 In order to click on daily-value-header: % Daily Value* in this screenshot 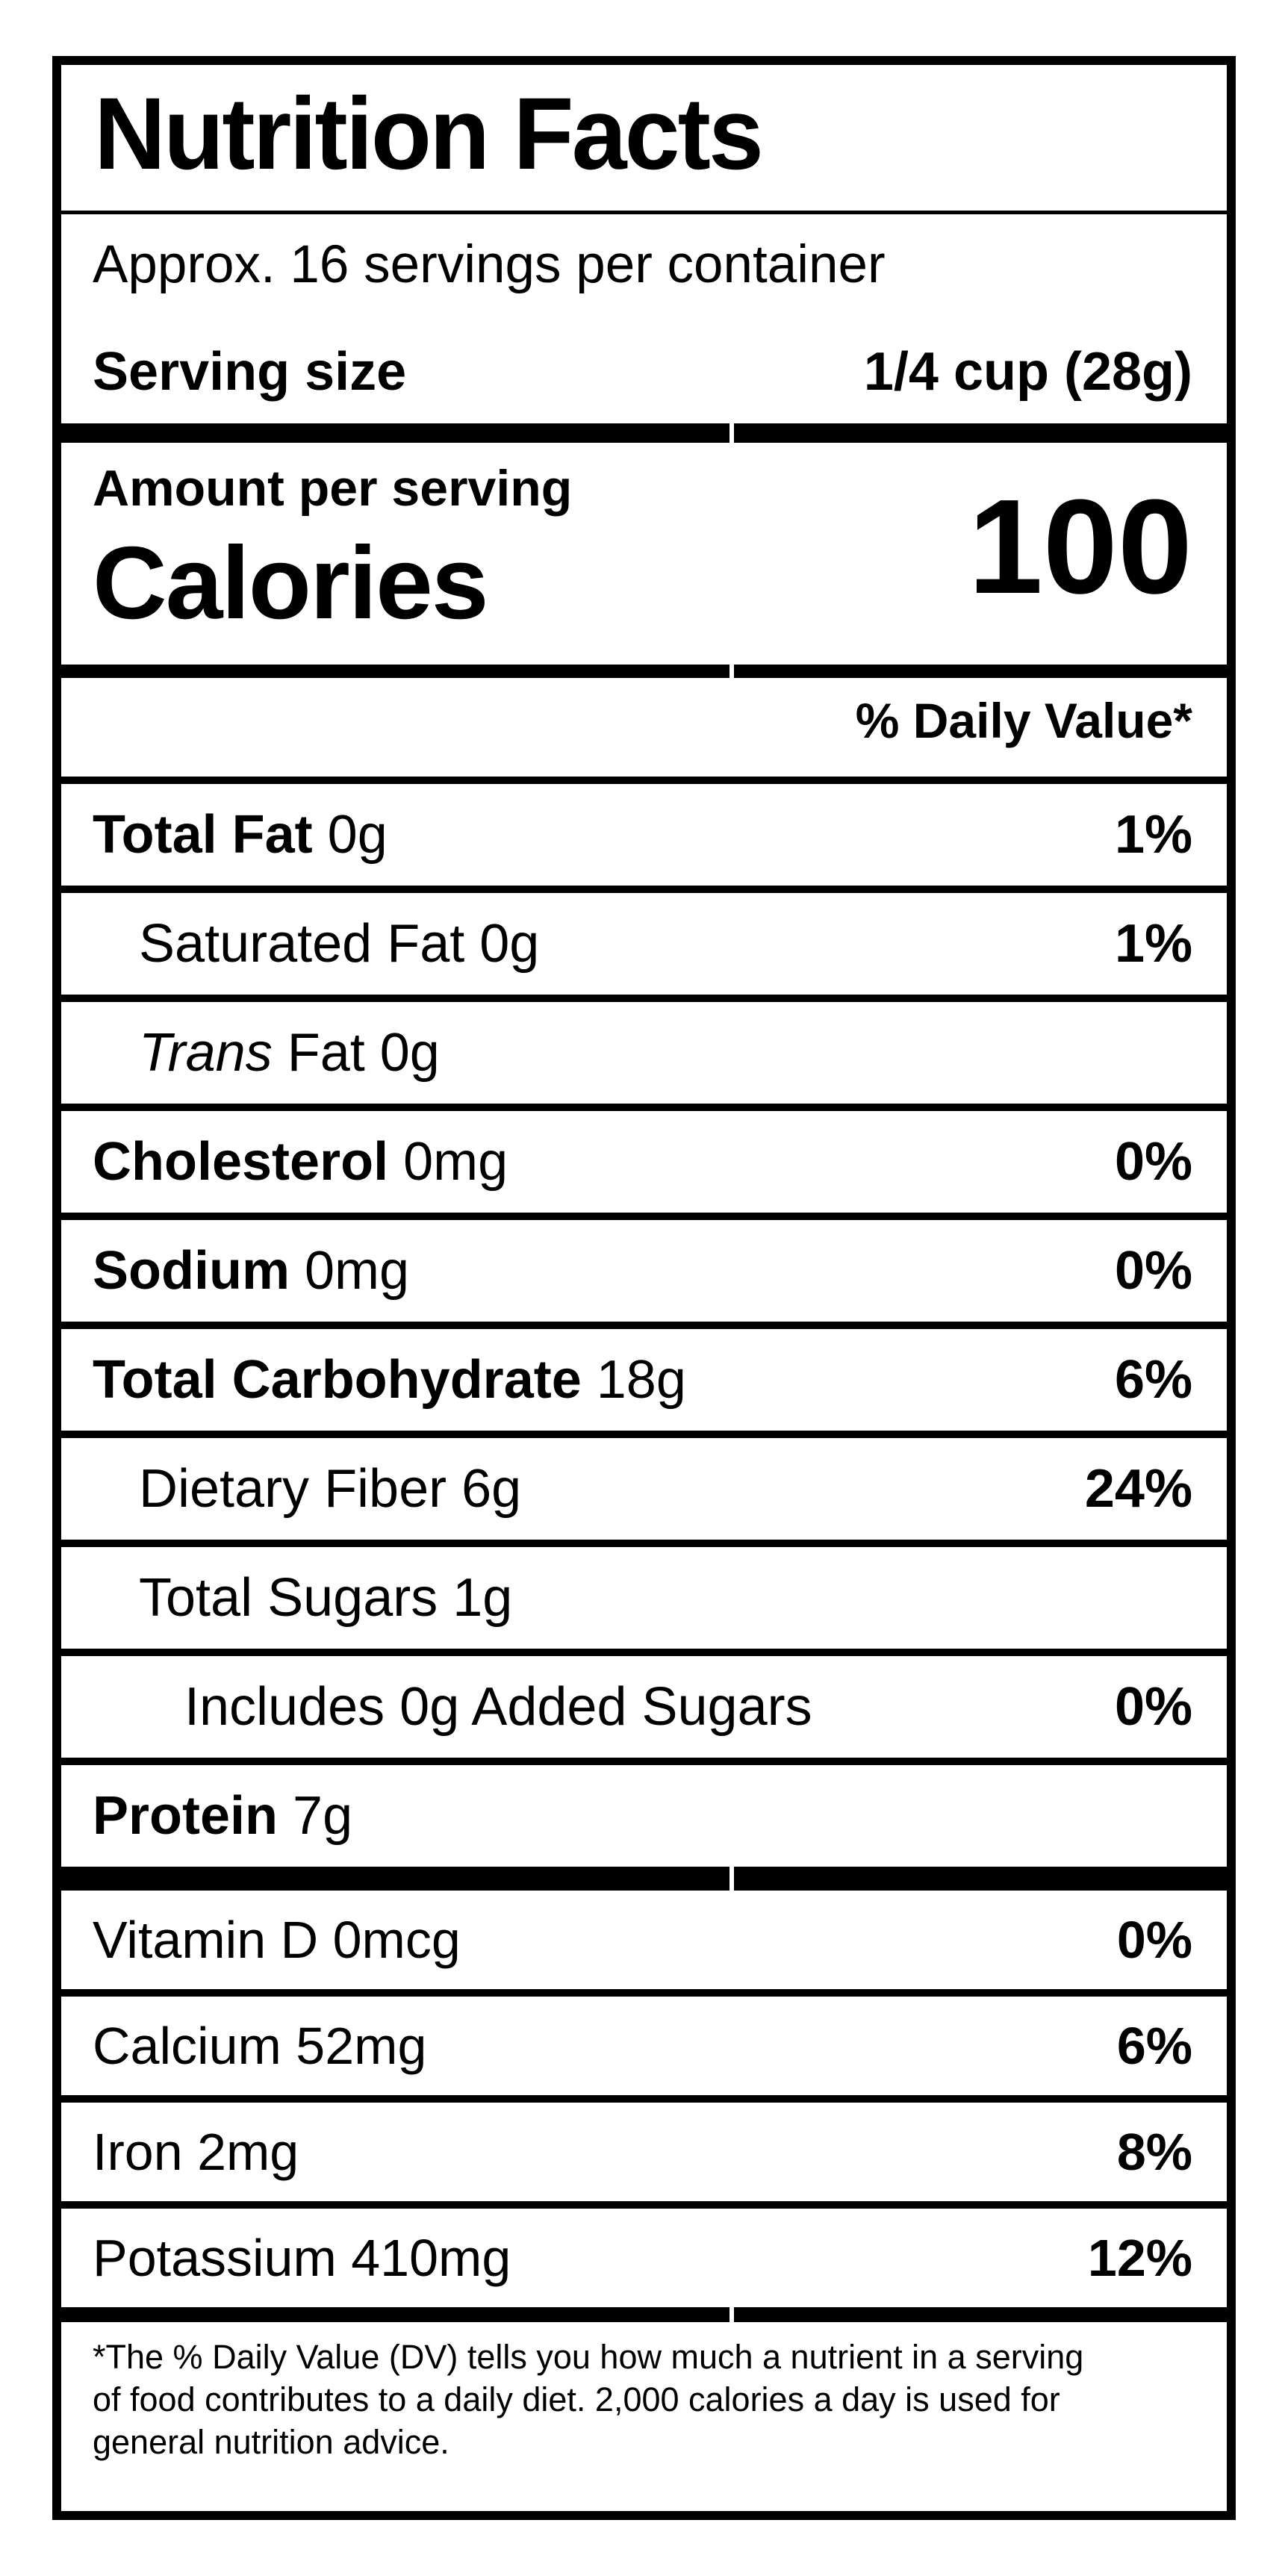, I will do `click(1023, 720)`.